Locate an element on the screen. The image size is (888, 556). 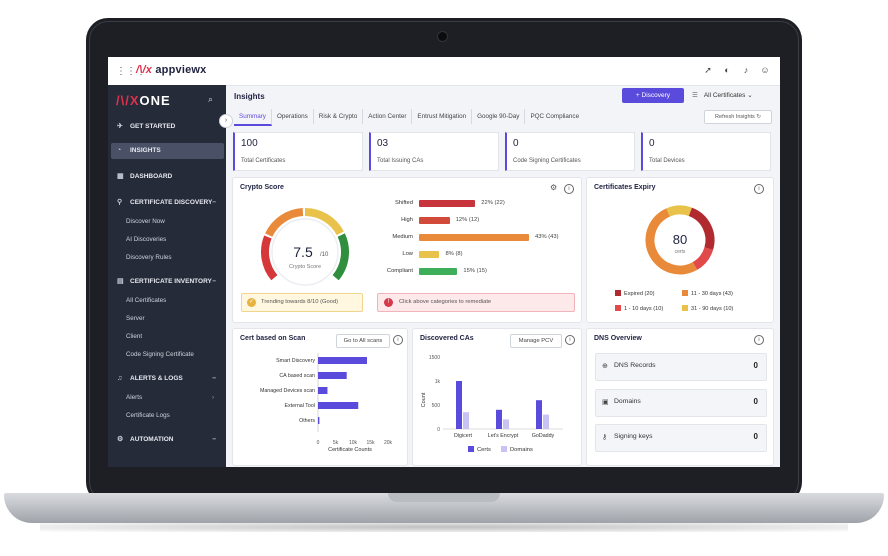
tab-pqc-compliance: PQC Compliance is located at coordinates (555, 116).